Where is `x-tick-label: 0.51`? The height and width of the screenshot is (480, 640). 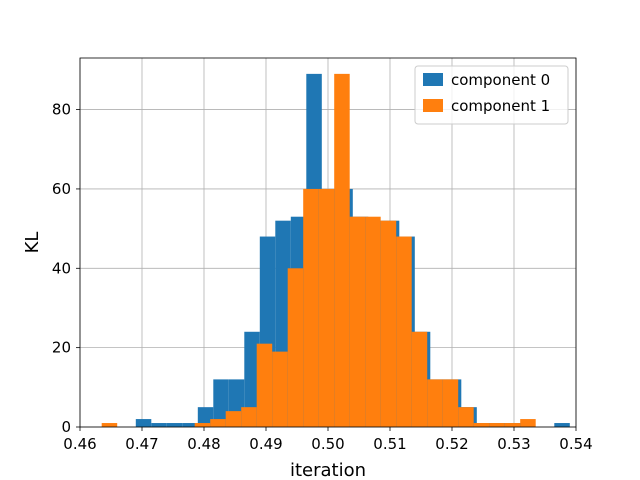
x-tick-label: 0.51 is located at coordinates (389, 444).